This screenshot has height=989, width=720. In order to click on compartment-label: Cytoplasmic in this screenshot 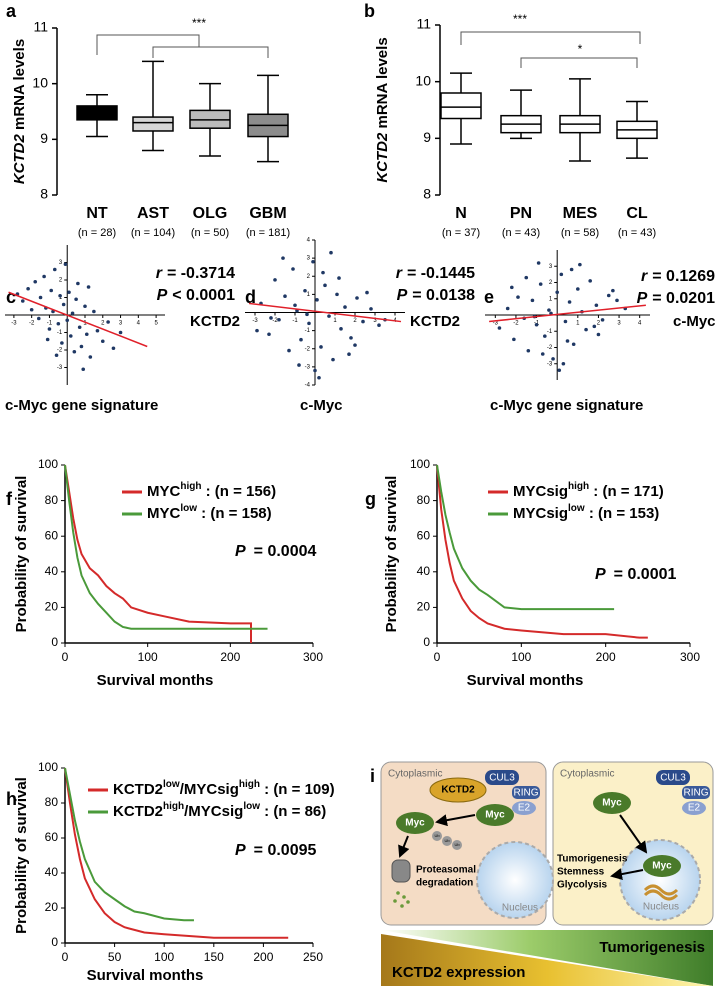, I will do `click(415, 774)`.